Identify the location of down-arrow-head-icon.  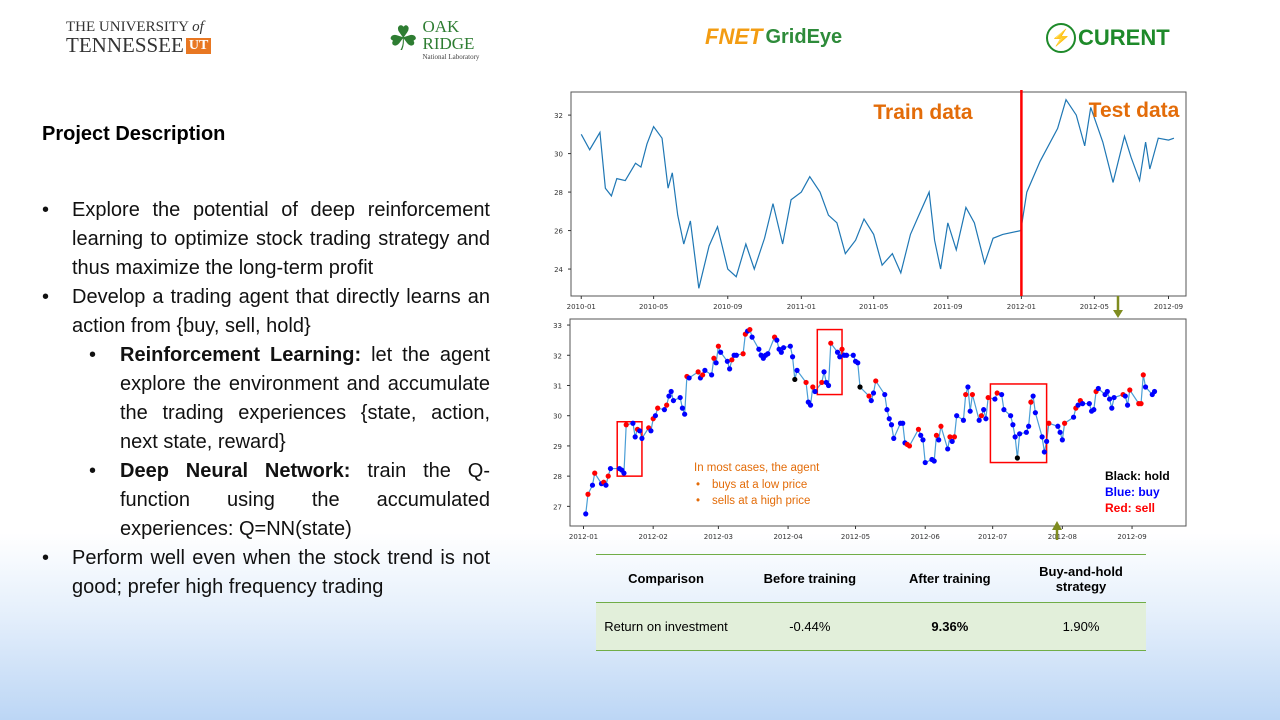
(1118, 314).